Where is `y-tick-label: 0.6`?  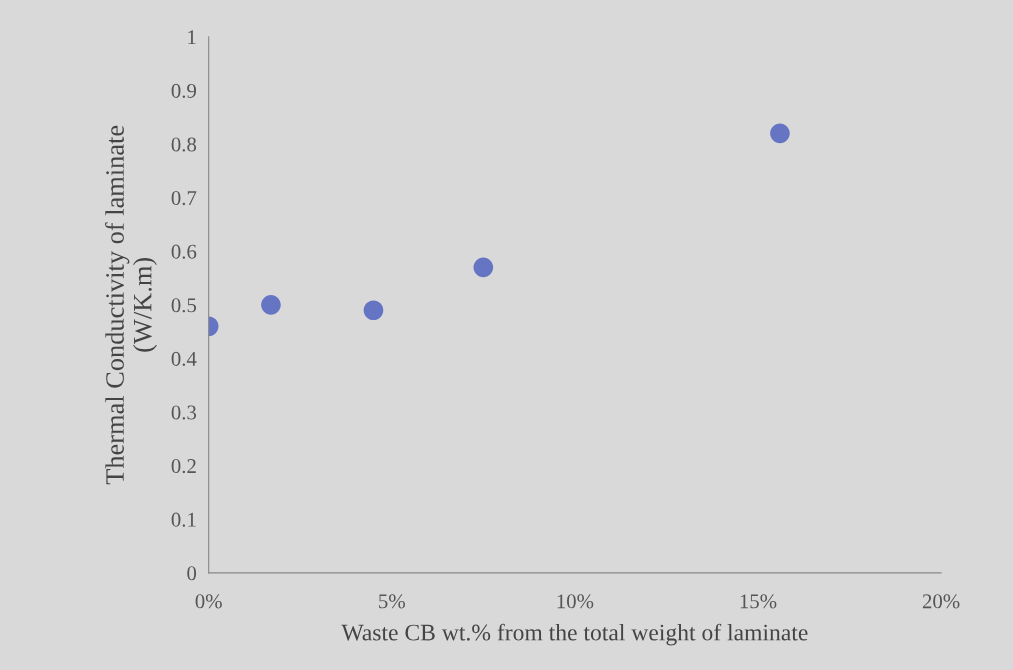 y-tick-label: 0.6 is located at coordinates (184, 251).